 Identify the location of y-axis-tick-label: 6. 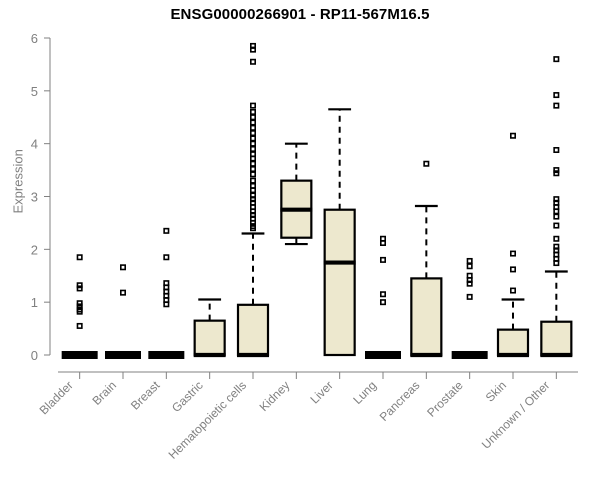
(34, 38).